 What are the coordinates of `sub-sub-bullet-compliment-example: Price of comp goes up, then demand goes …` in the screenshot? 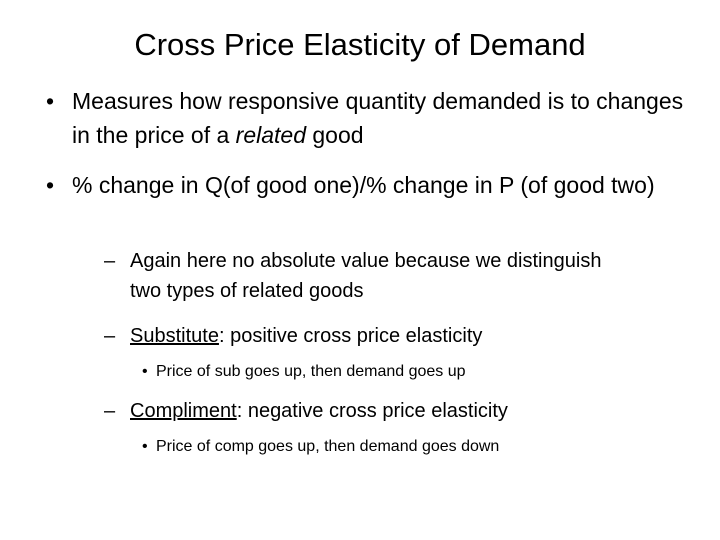 It's located at (328, 446).